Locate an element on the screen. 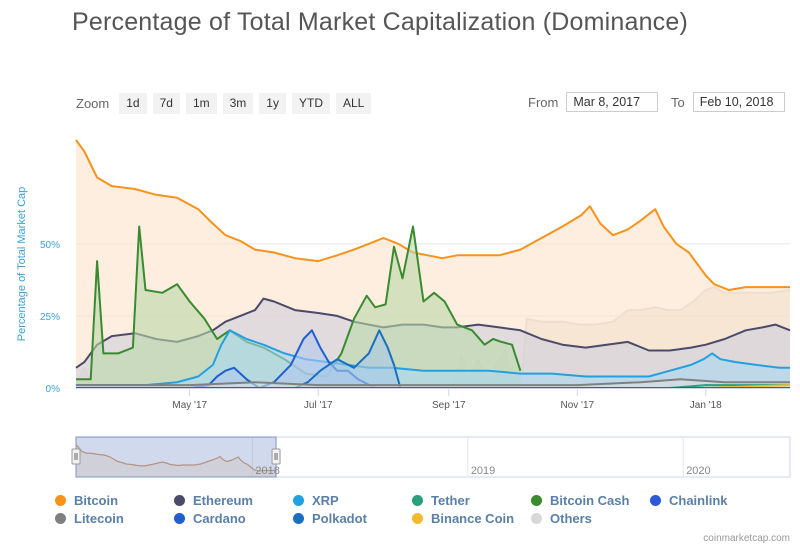 The height and width of the screenshot is (550, 800). xrp-line is located at coordinates (433, 358).